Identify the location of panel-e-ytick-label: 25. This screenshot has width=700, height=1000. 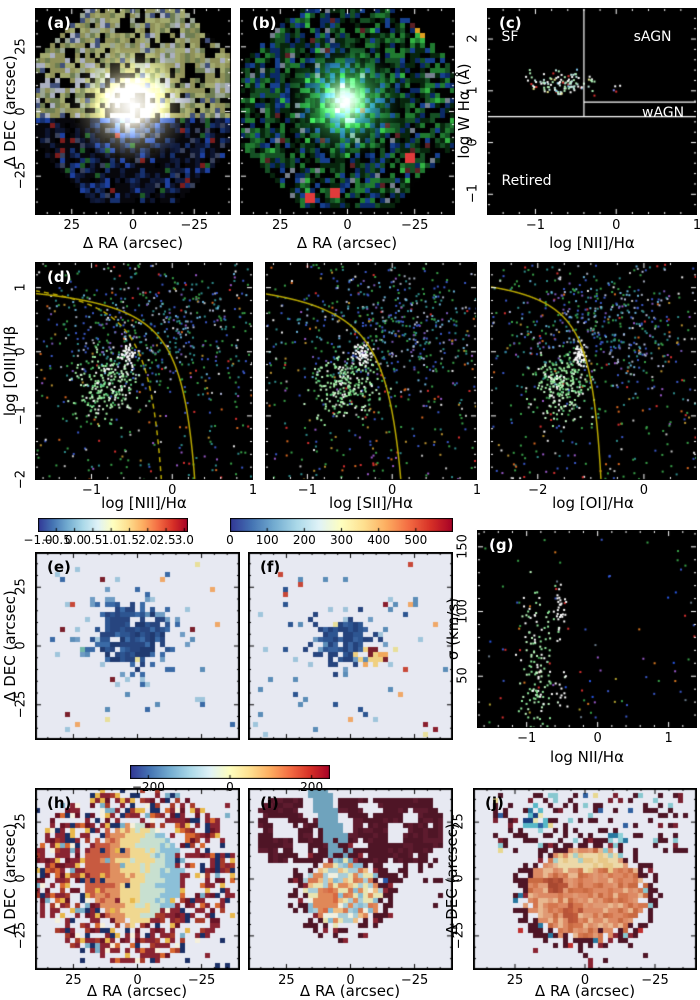
(21, 587).